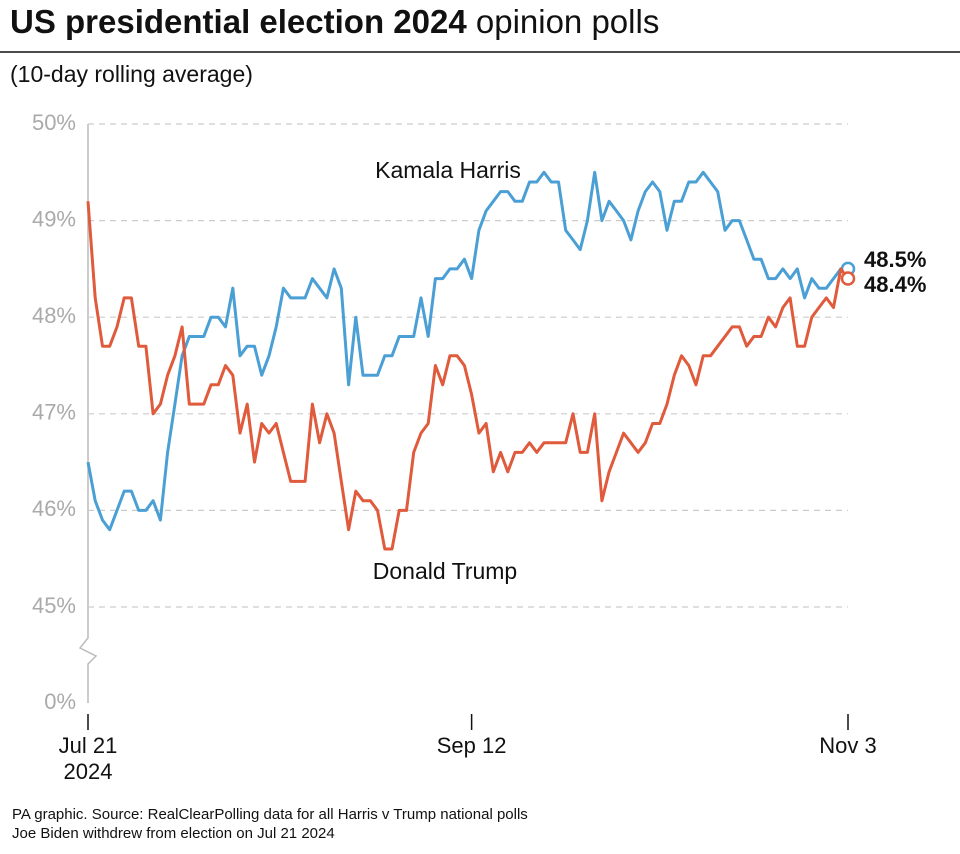 This screenshot has height=854, width=960. What do you see at coordinates (848, 278) in the screenshot?
I see `end-marker` at bounding box center [848, 278].